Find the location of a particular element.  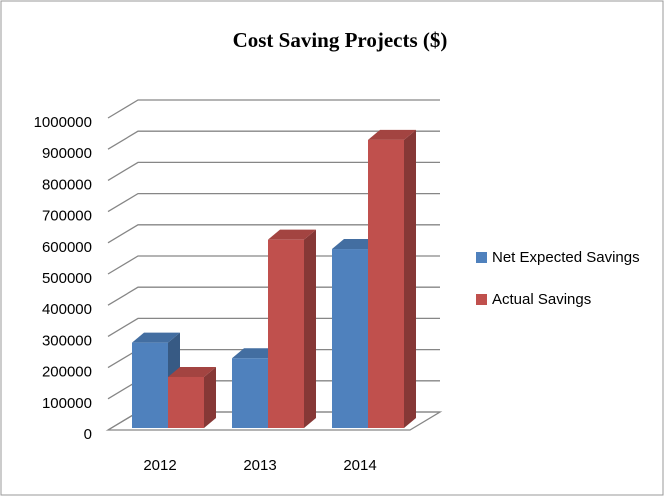

x-tick-label: 2013 is located at coordinates (259, 465).